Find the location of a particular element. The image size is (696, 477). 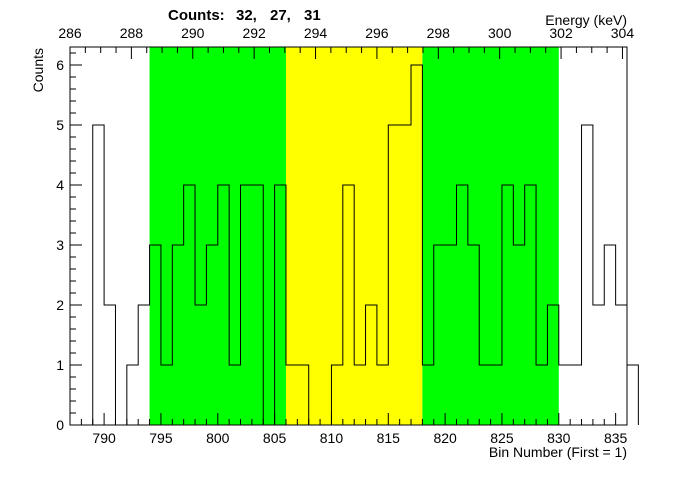

y-tick-label: 3 is located at coordinates (60, 245).